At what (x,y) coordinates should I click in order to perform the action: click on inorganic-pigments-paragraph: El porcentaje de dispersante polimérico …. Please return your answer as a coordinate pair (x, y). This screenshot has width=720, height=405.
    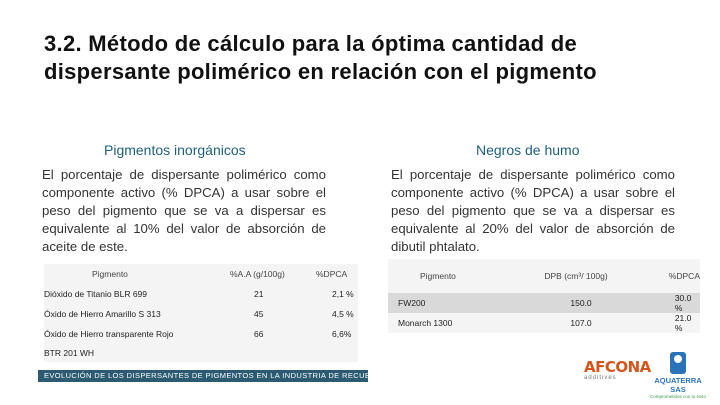
    Looking at the image, I should click on (184, 210).